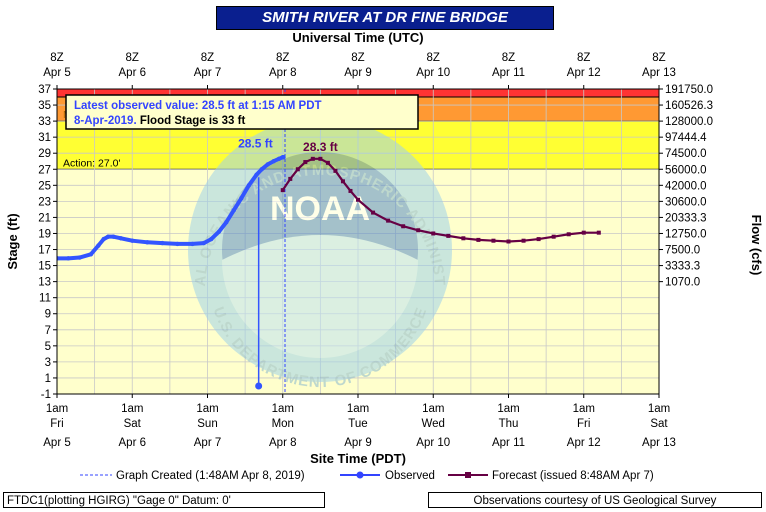 The image size is (766, 512). What do you see at coordinates (689, 122) in the screenshot?
I see `flow-tick-label: 128000.0` at bounding box center [689, 122].